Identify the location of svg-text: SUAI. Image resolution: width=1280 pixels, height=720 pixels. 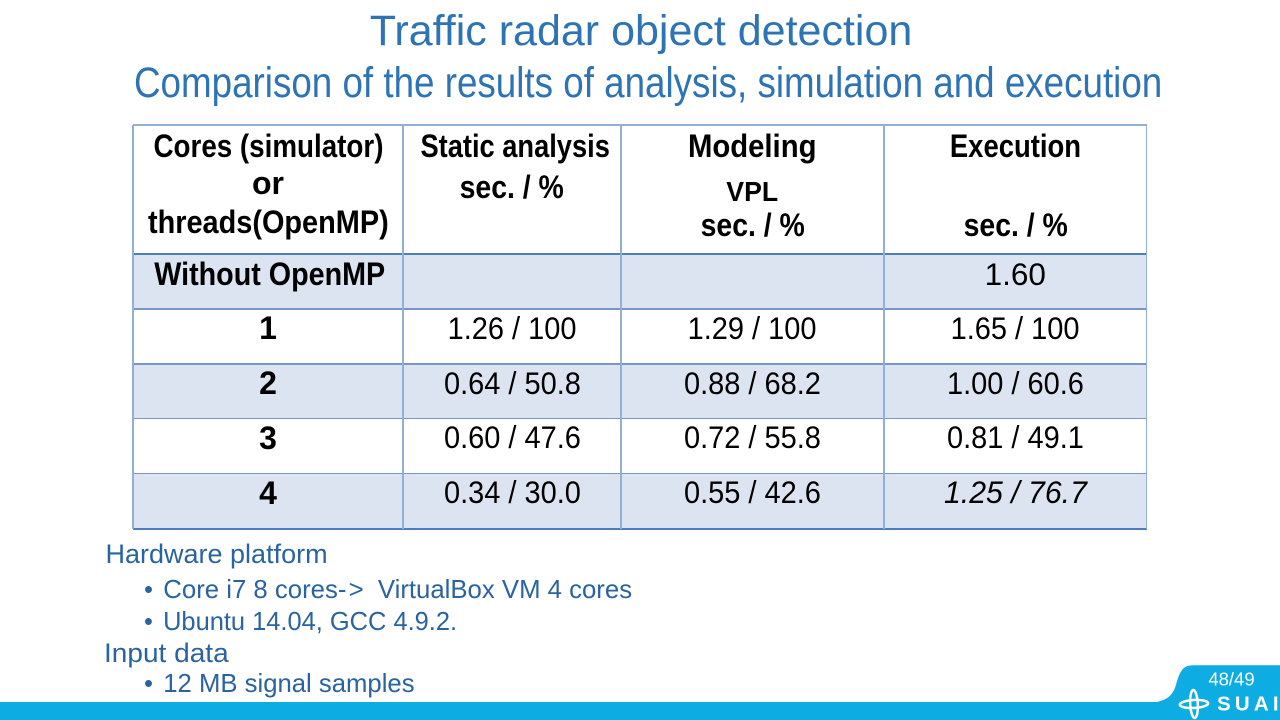
(1248, 703).